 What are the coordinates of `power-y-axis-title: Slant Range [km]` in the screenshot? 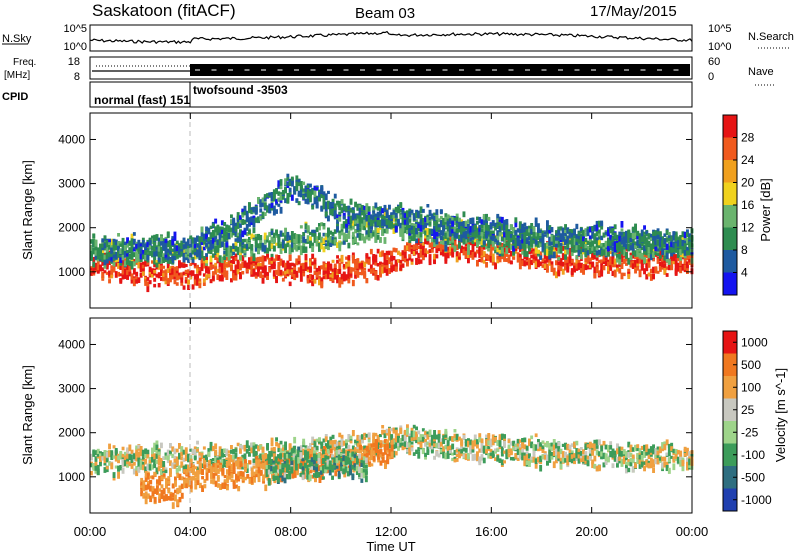 It's located at (27, 210).